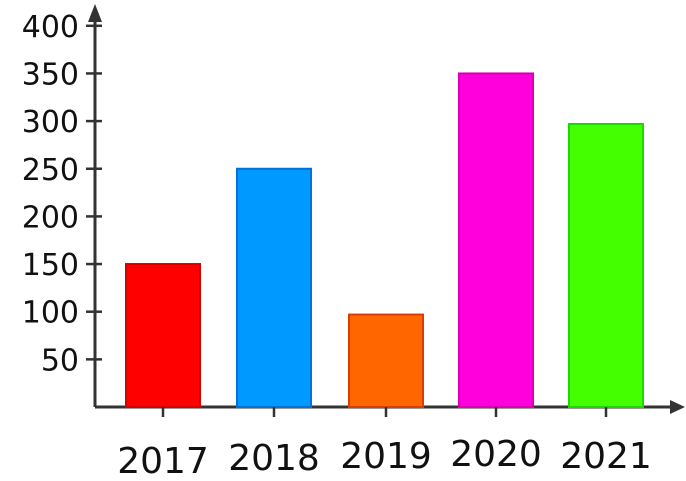 The height and width of the screenshot is (481, 686). Describe the element at coordinates (50, 170) in the screenshot. I see `y-tick-label: 250` at that location.